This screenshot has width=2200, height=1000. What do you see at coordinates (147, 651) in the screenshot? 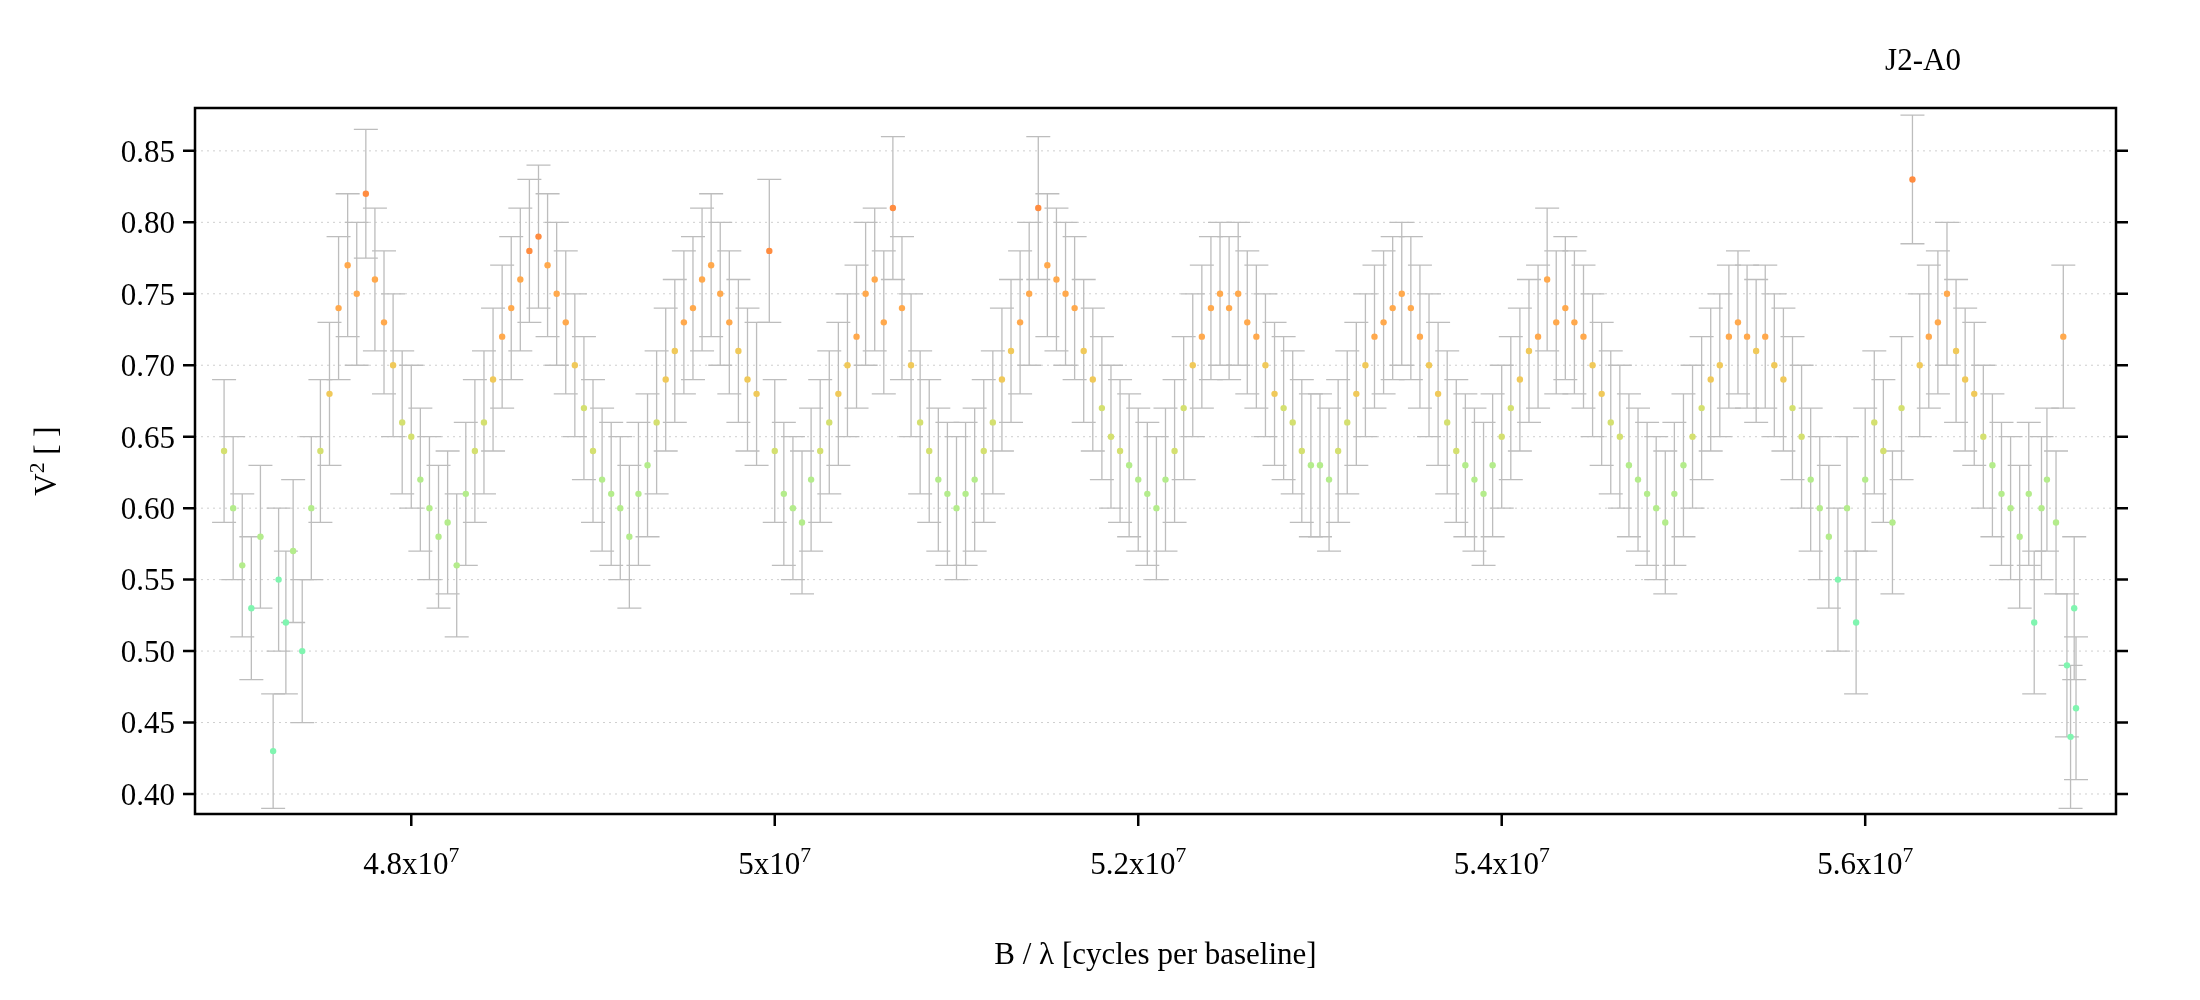
I see `y-tick-label: 0.50` at bounding box center [147, 651].